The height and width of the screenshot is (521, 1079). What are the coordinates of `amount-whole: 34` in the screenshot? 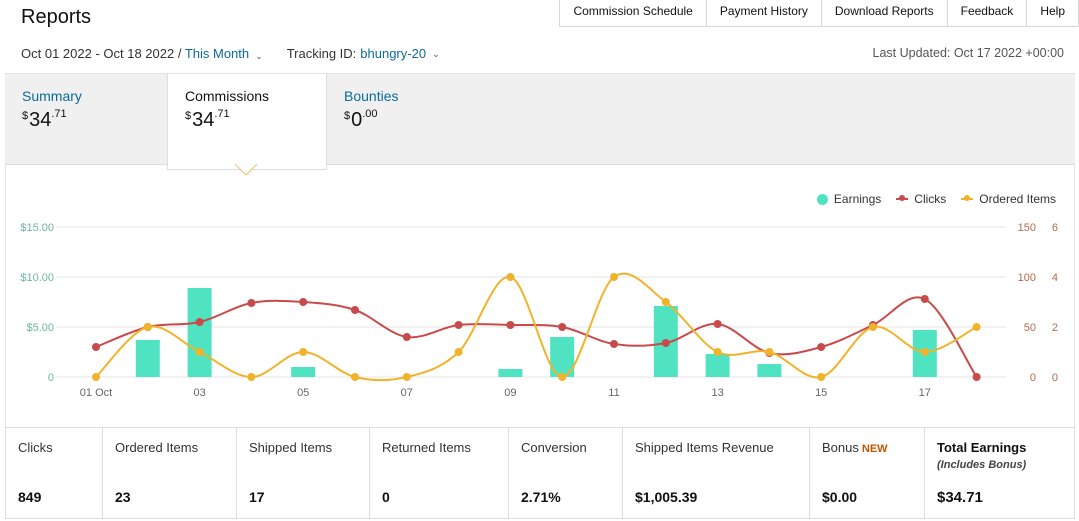 It's located at (203, 120).